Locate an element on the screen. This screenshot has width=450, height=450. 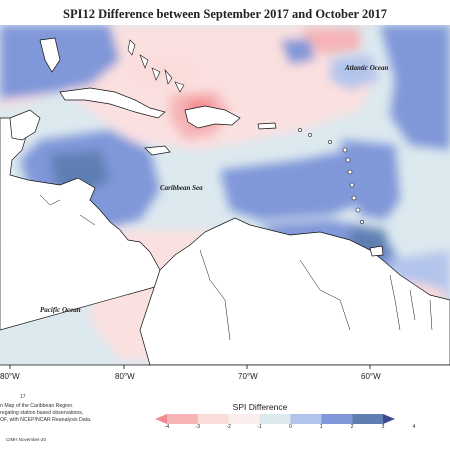
legend-tick-label: 2 is located at coordinates (352, 427).